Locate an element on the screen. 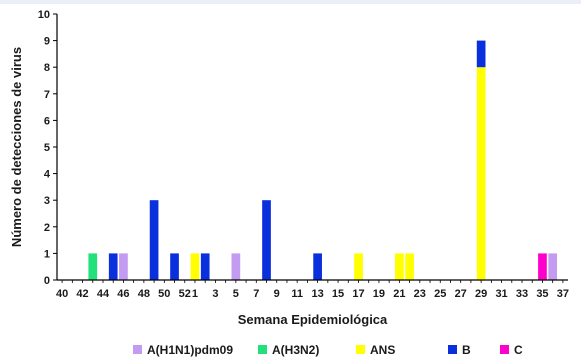  y-tick-label: 0 is located at coordinates (47, 281).